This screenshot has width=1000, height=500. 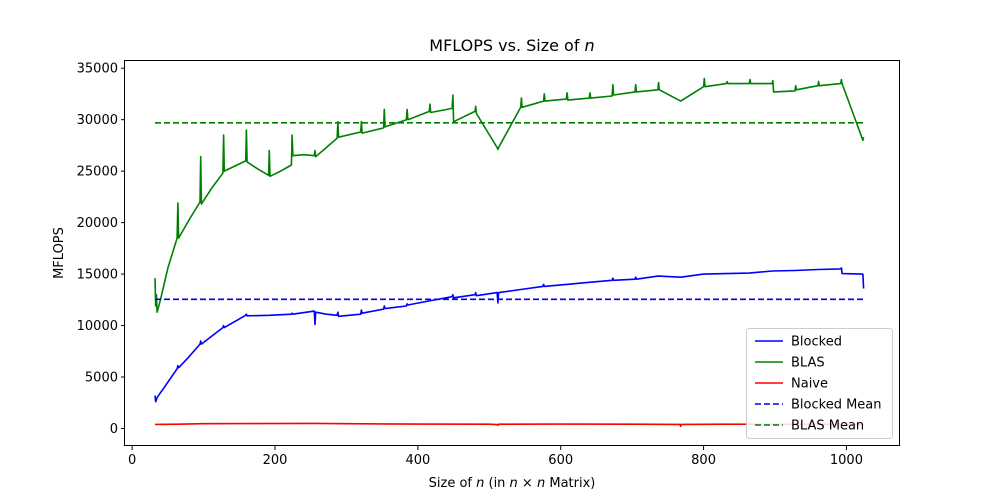 What do you see at coordinates (846, 460) in the screenshot?
I see `x-tick-label: 1000` at bounding box center [846, 460].